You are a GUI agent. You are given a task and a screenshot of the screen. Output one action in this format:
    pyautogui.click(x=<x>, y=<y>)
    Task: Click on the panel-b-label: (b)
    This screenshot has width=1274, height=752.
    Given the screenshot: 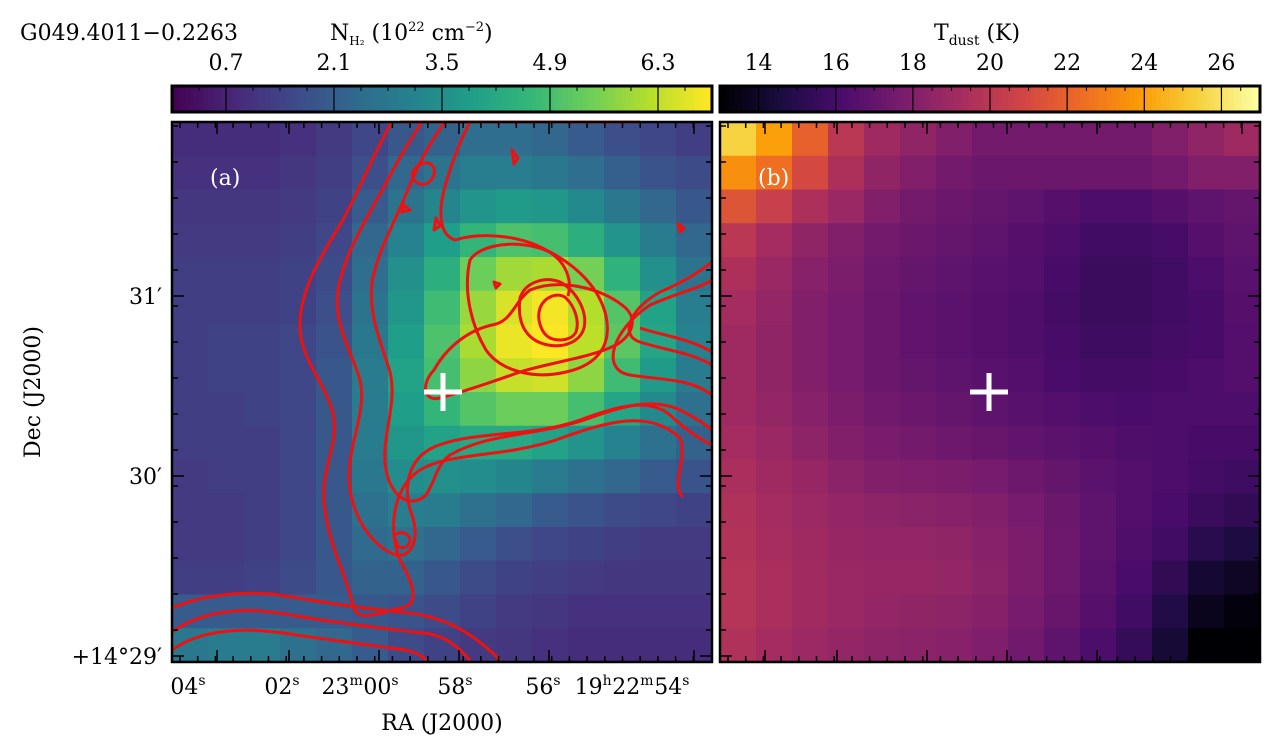 What is the action you would take?
    pyautogui.click(x=773, y=178)
    